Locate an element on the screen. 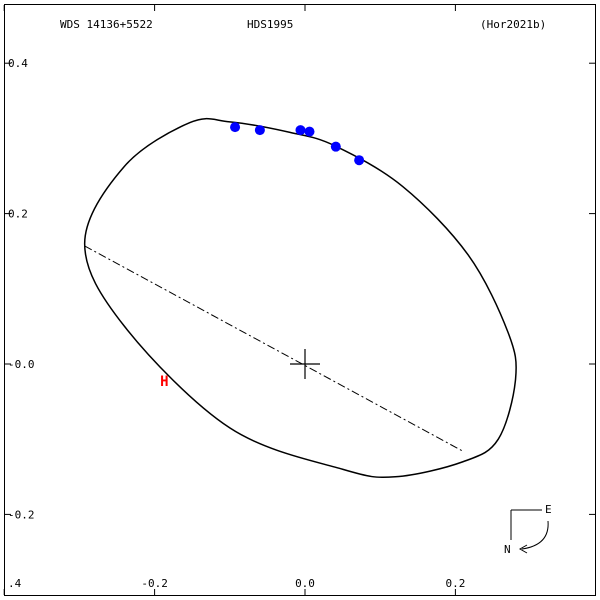 Image resolution: width=600 pixels, height=600 pixels. compass: E N is located at coordinates (528, 529).